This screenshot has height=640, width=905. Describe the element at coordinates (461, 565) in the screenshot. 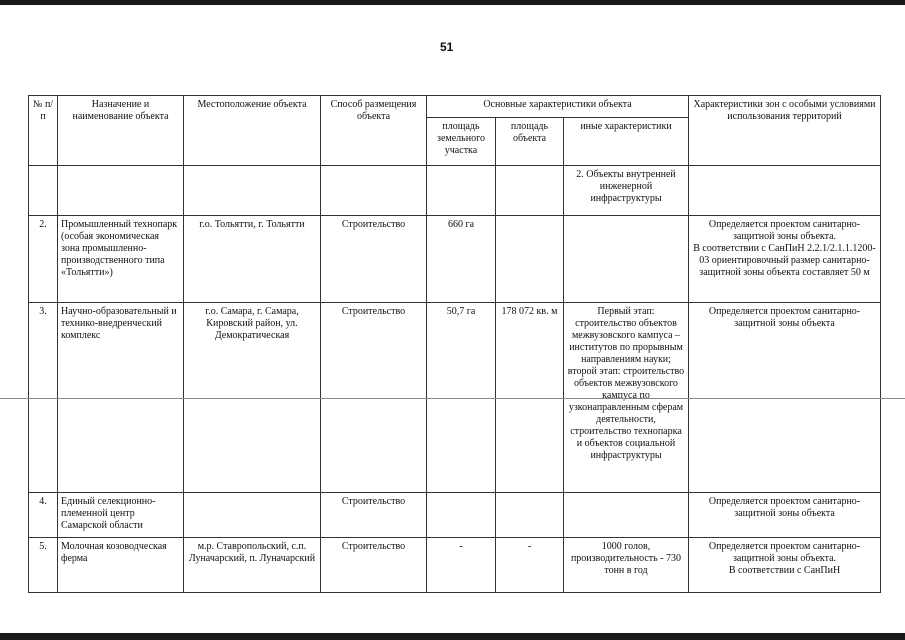

I see `cell-land-area: -` at that location.